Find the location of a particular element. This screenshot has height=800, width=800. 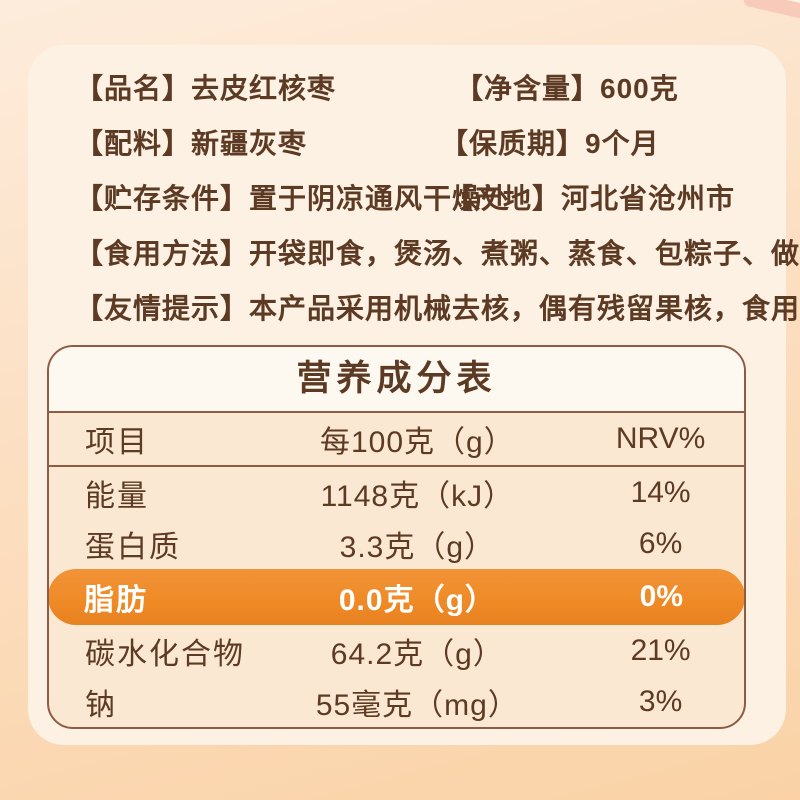

nutrition-row-carbohydrate: 碳水化合物 64.2克（g） 21% is located at coordinates (396, 650).